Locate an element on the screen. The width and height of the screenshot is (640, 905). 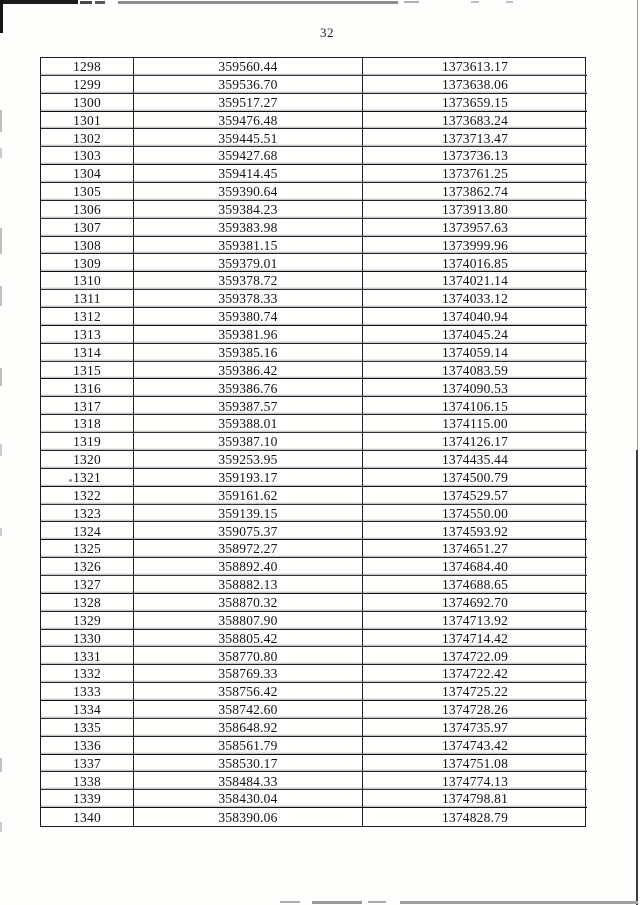
row-number-cell: 1299 is located at coordinates (87, 84).